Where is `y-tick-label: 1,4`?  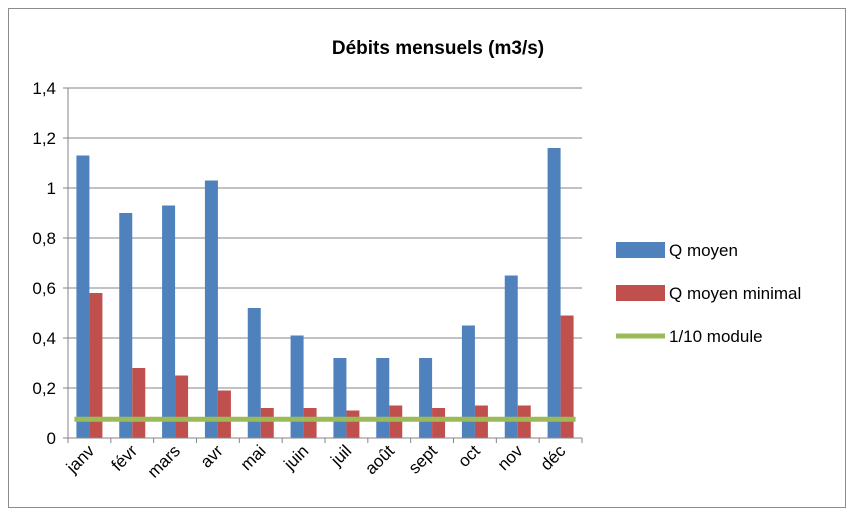 y-tick-label: 1,4 is located at coordinates (44, 88).